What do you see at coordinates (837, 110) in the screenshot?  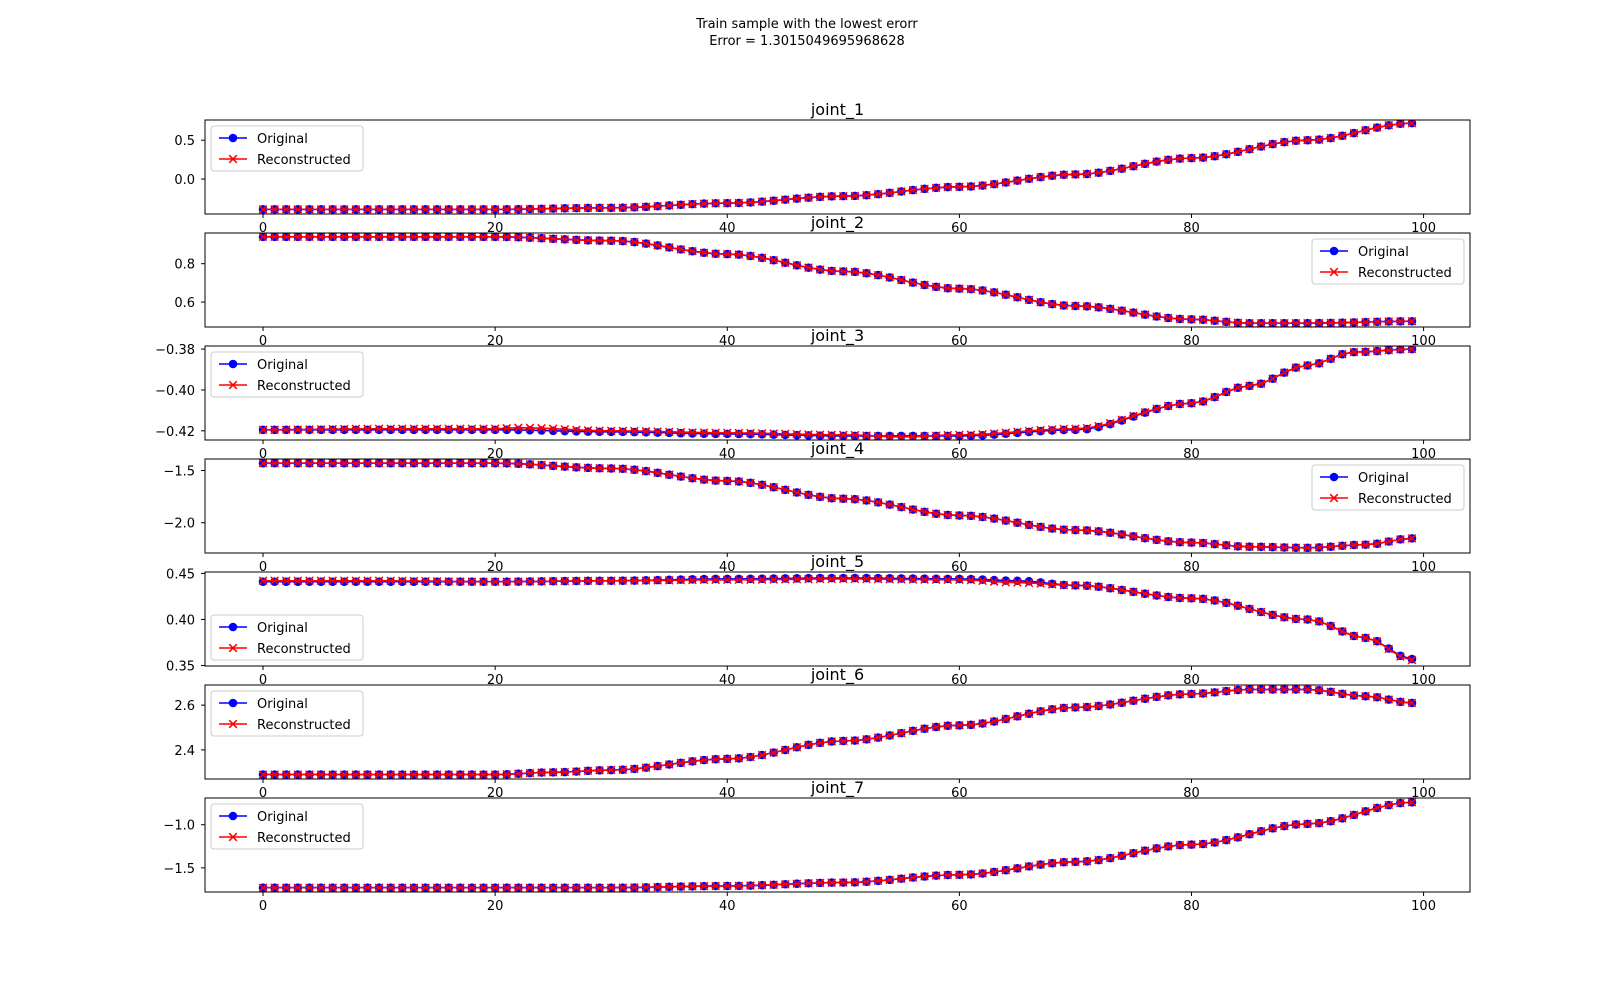 I see `subplot-title: joint_1` at bounding box center [837, 110].